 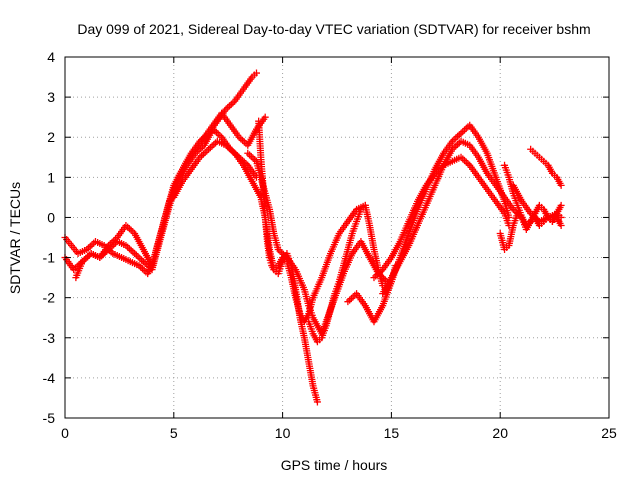 I want to click on x-tick-label: 10, so click(x=283, y=433).